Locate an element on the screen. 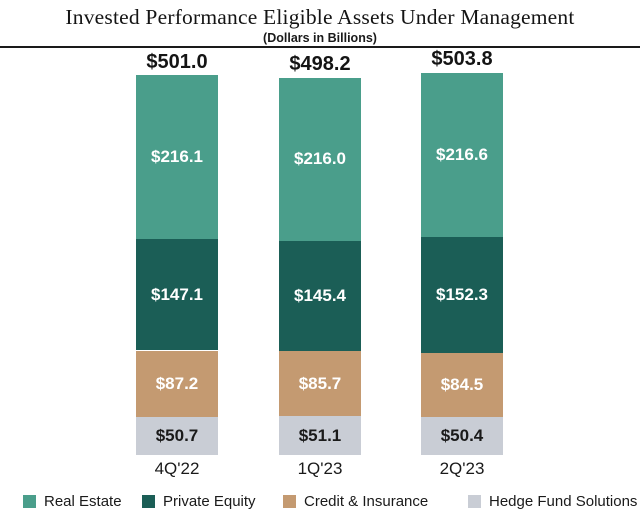 Image resolution: width=640 pixels, height=525 pixels. segment-value-label: $216.0 is located at coordinates (320, 159).